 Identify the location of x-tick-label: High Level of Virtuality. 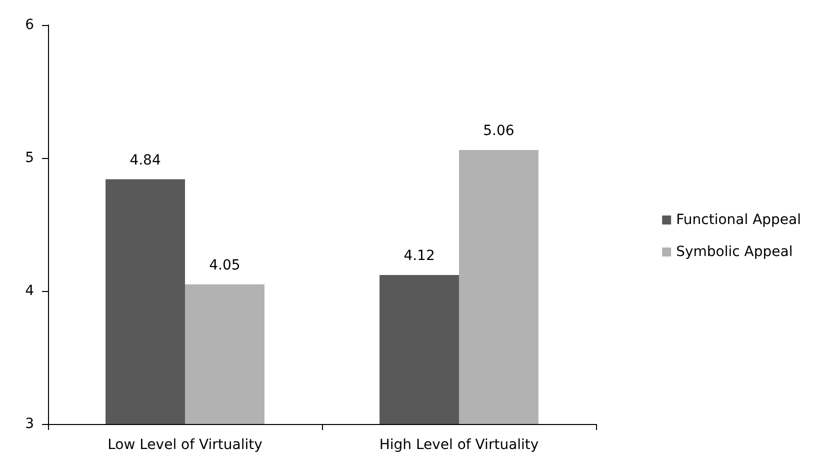
(459, 445).